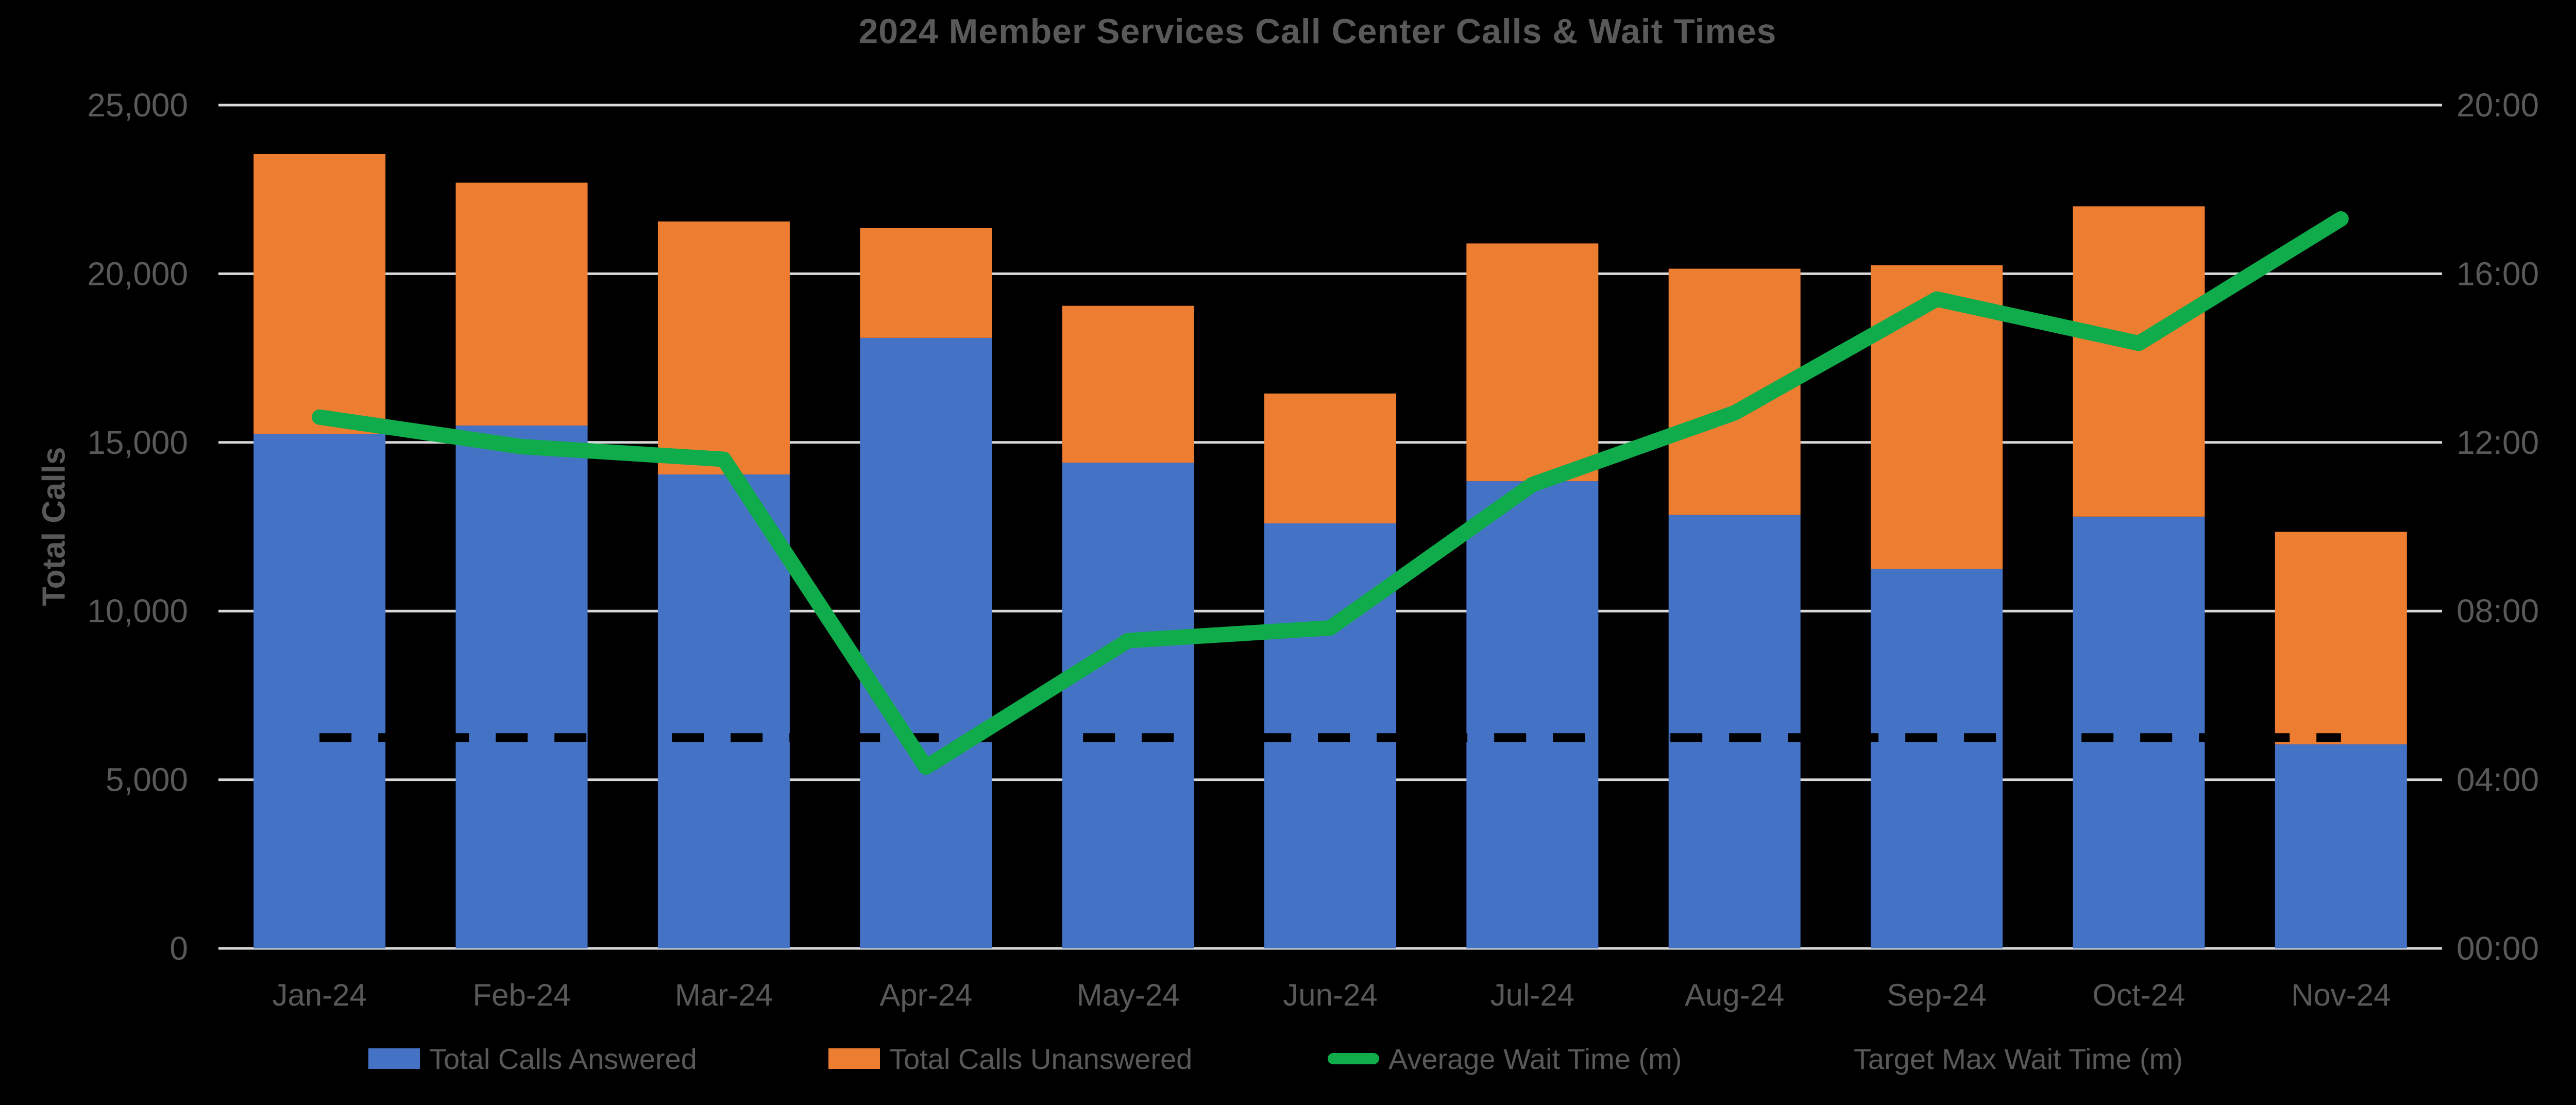  What do you see at coordinates (563, 1058) in the screenshot?
I see `legend-label-answered: Total Calls Answered` at bounding box center [563, 1058].